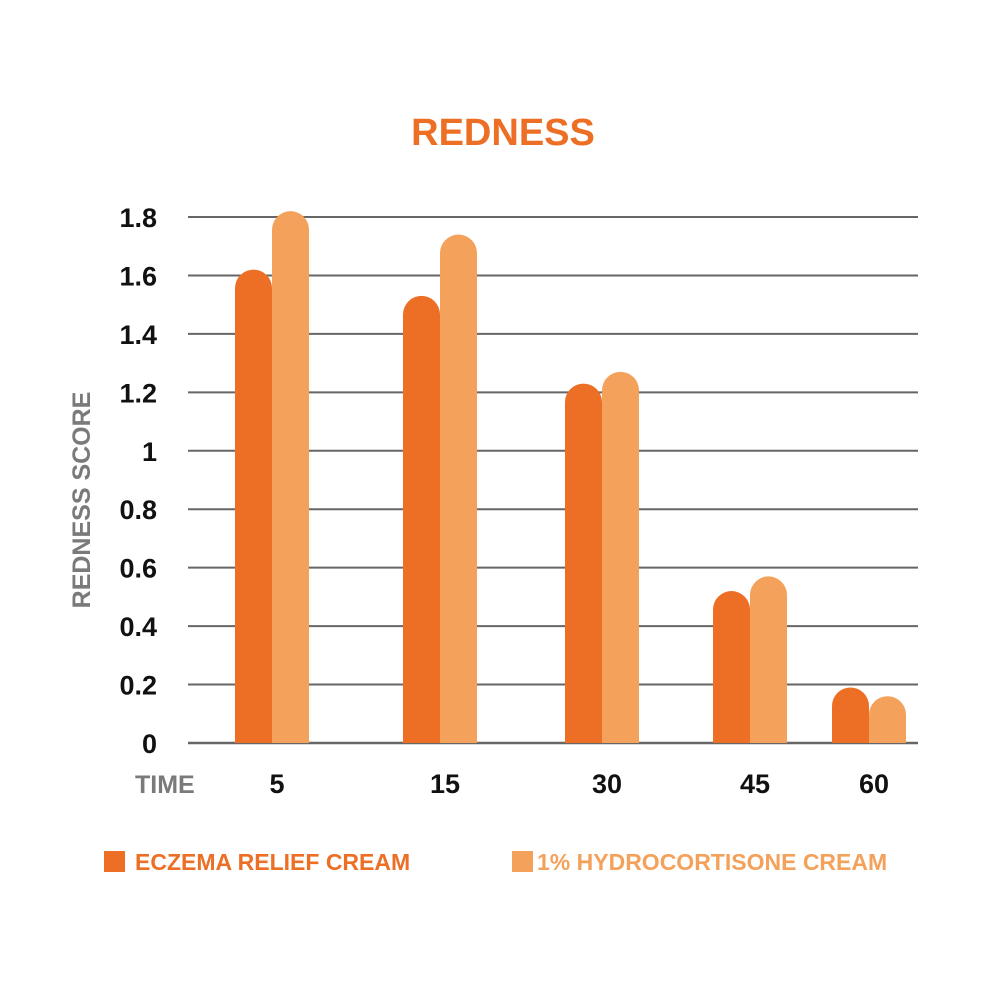 Image resolution: width=1000 pixels, height=1000 pixels. I want to click on y-tick-label: 0.4, so click(138, 627).